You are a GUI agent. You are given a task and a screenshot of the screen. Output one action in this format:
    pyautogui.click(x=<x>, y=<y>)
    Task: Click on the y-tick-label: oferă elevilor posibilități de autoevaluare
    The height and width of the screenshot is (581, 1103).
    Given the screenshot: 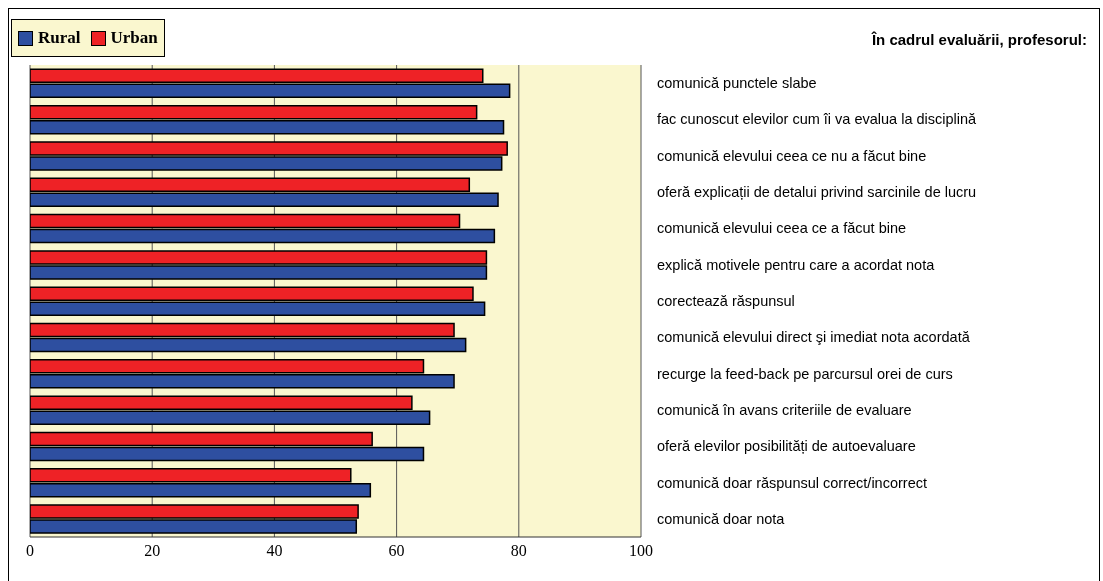 What is the action you would take?
    pyautogui.click(x=786, y=446)
    